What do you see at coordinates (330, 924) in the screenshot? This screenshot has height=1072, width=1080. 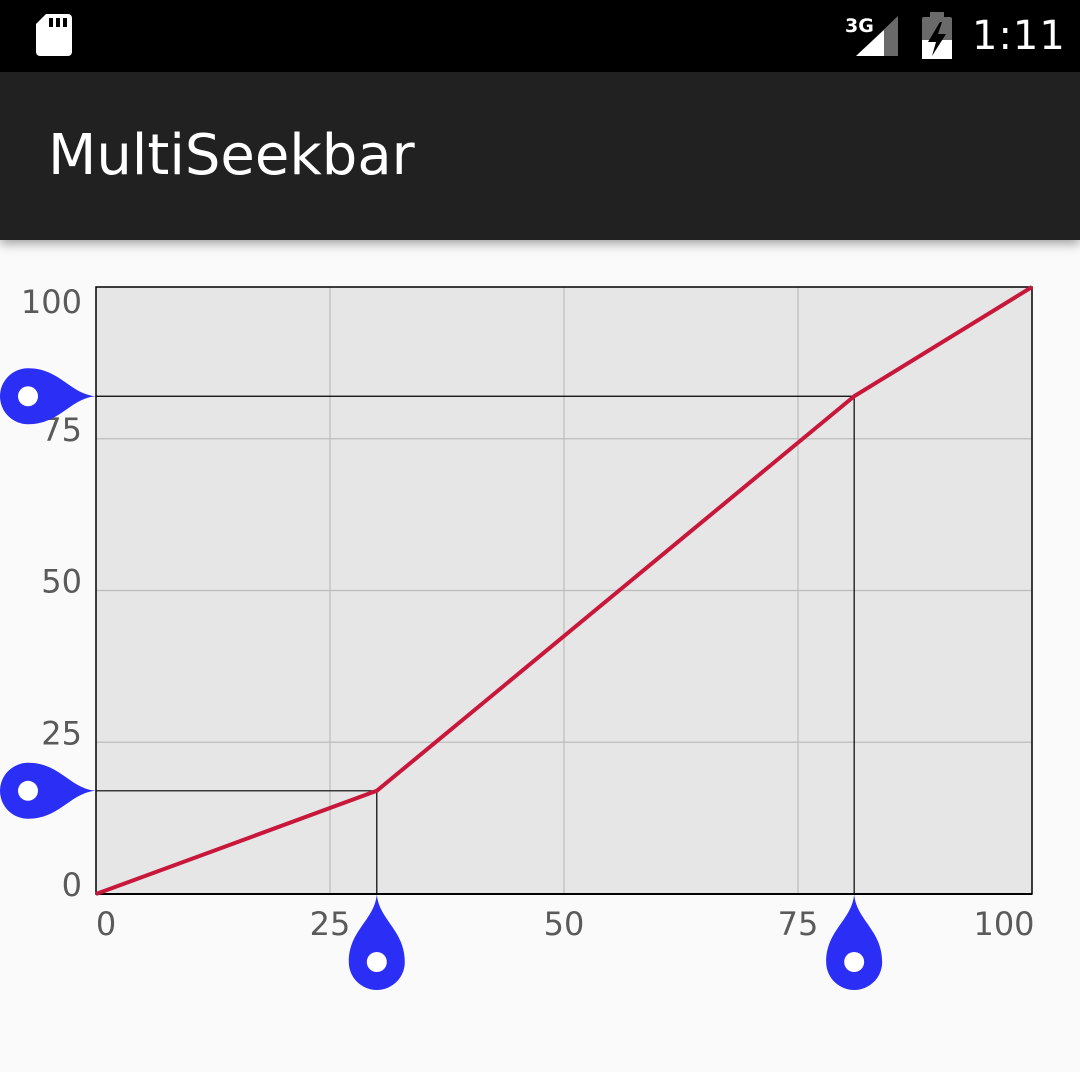 I see `x-tick-label: 25` at bounding box center [330, 924].